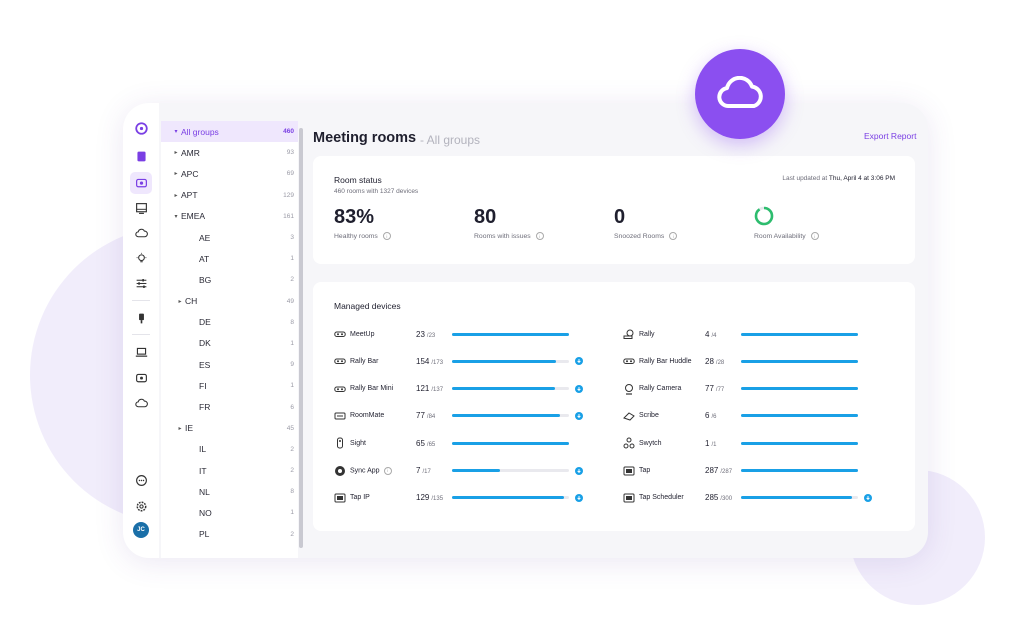 This screenshot has height=635, width=1015. What do you see at coordinates (458, 498) in the screenshot?
I see `device-row-tap-ip: Tap IP 129/135` at bounding box center [458, 498].